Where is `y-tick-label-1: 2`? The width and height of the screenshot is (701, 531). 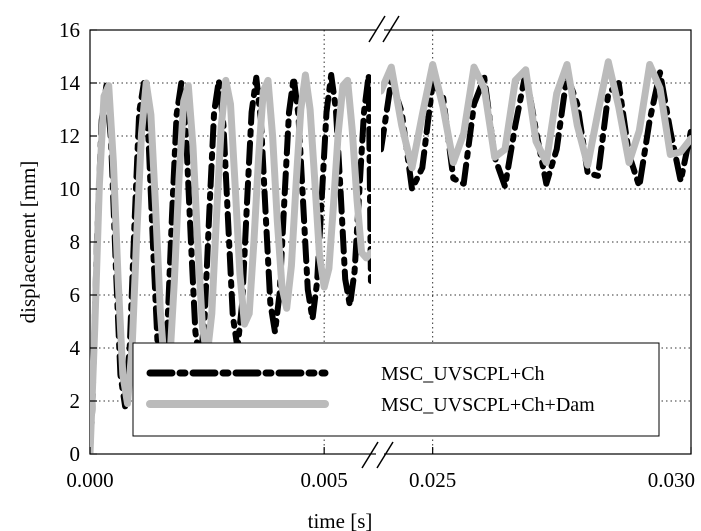
y-tick-label-1: 2 is located at coordinates (75, 401).